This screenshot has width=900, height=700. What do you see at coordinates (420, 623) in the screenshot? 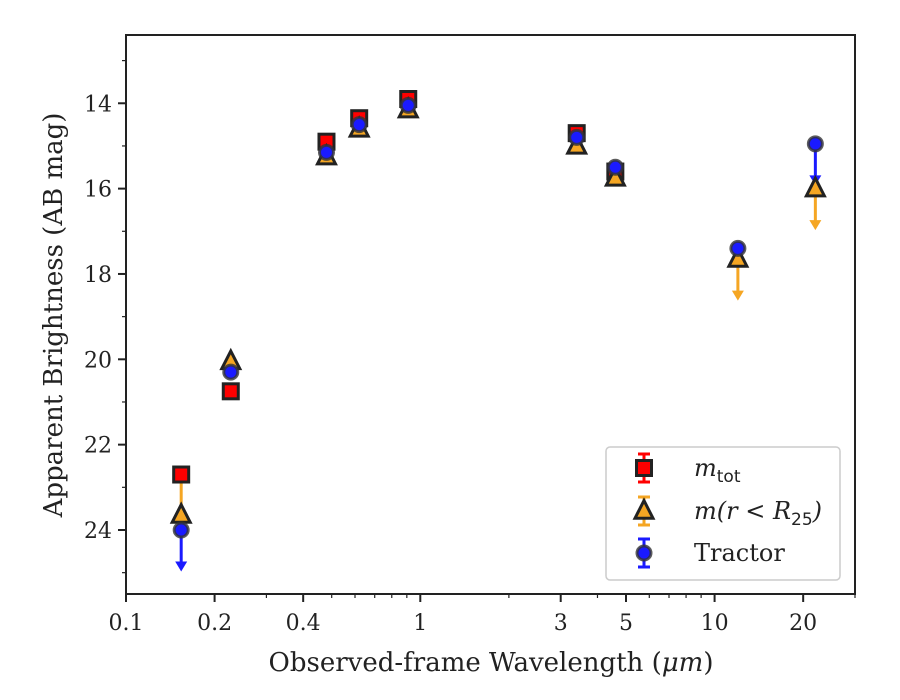
I see `x-tick-label: 1` at bounding box center [420, 623].